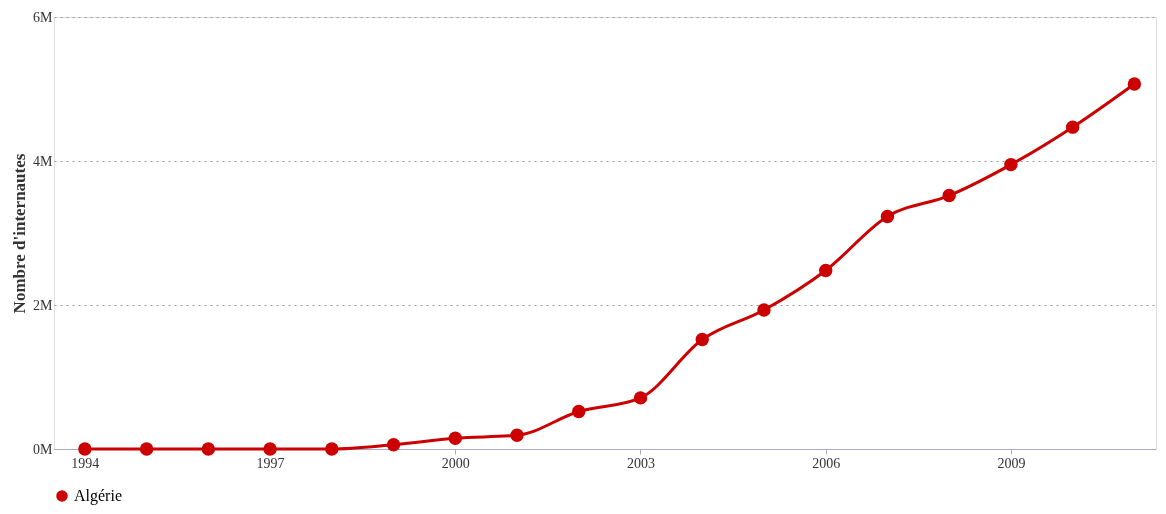 This screenshot has height=514, width=1166. Describe the element at coordinates (85, 463) in the screenshot. I see `x-tick-label: 1994` at that location.